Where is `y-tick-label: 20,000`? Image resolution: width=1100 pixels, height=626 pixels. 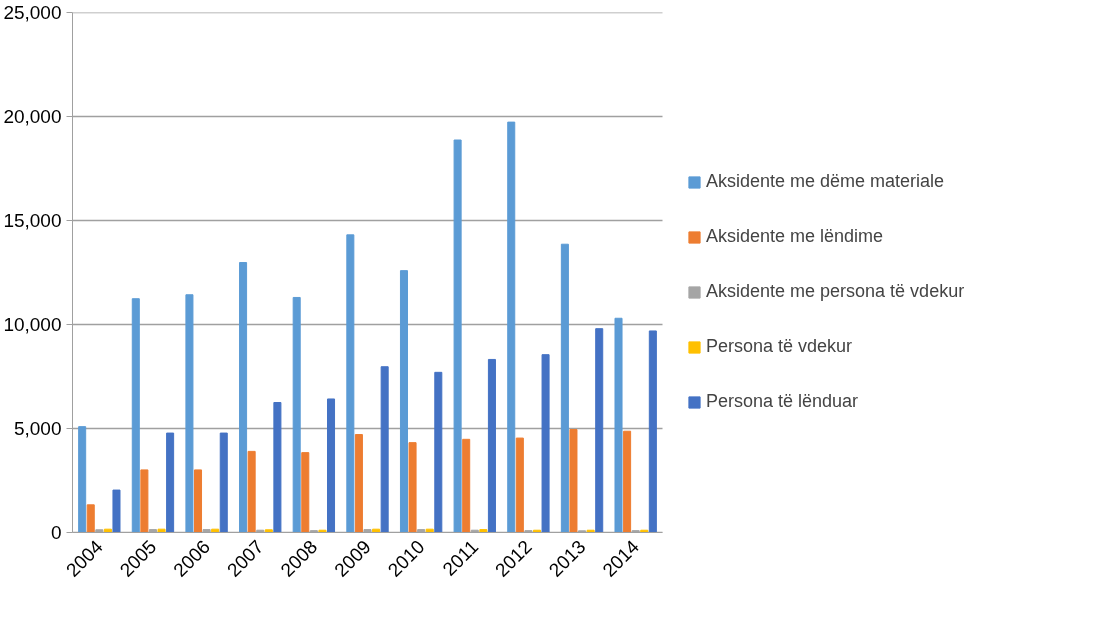 y-tick-label: 20,000 is located at coordinates (32, 116).